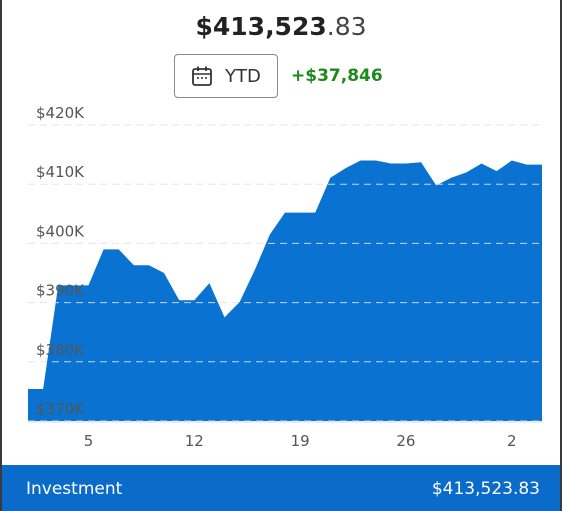 The height and width of the screenshot is (511, 562). What do you see at coordinates (60, 409) in the screenshot?
I see `y-tick-label: $370K` at bounding box center [60, 409].